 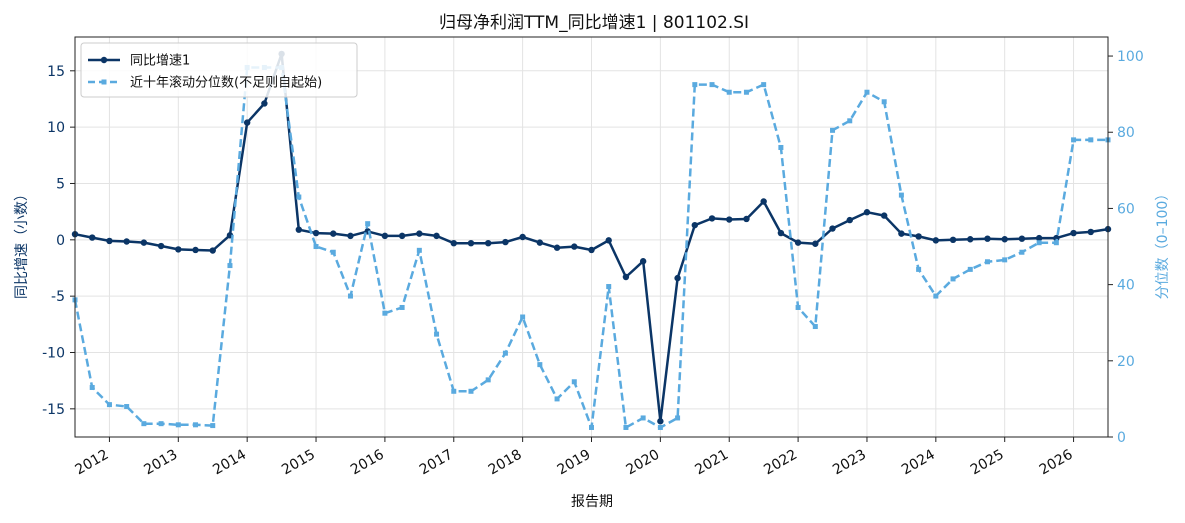 What do you see at coordinates (104, 82) in the screenshot?
I see `legend-marker-percentile` at bounding box center [104, 82].